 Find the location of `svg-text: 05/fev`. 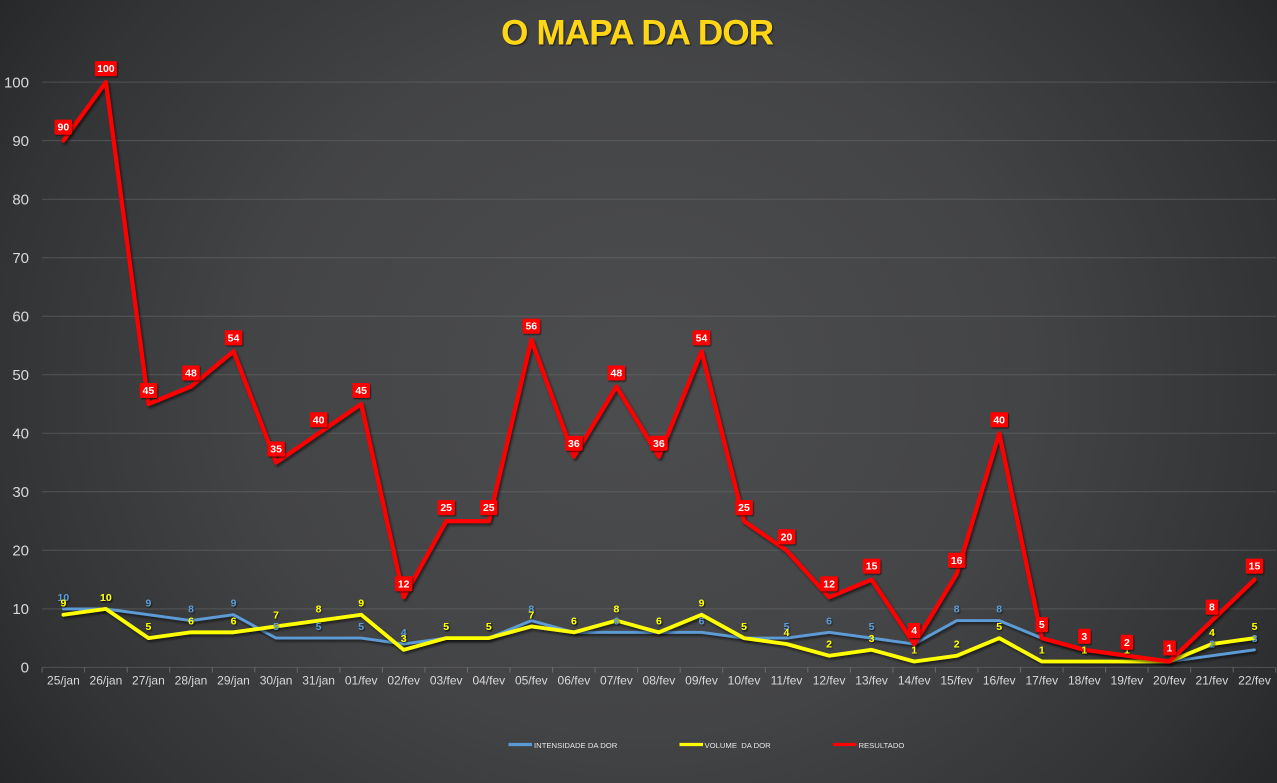

svg-text: 05/fev is located at coordinates (531, 681).